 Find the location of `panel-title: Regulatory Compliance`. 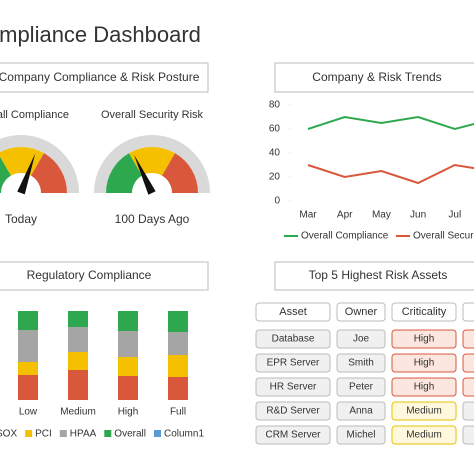

panel-title: Regulatory Compliance is located at coordinates (89, 275).